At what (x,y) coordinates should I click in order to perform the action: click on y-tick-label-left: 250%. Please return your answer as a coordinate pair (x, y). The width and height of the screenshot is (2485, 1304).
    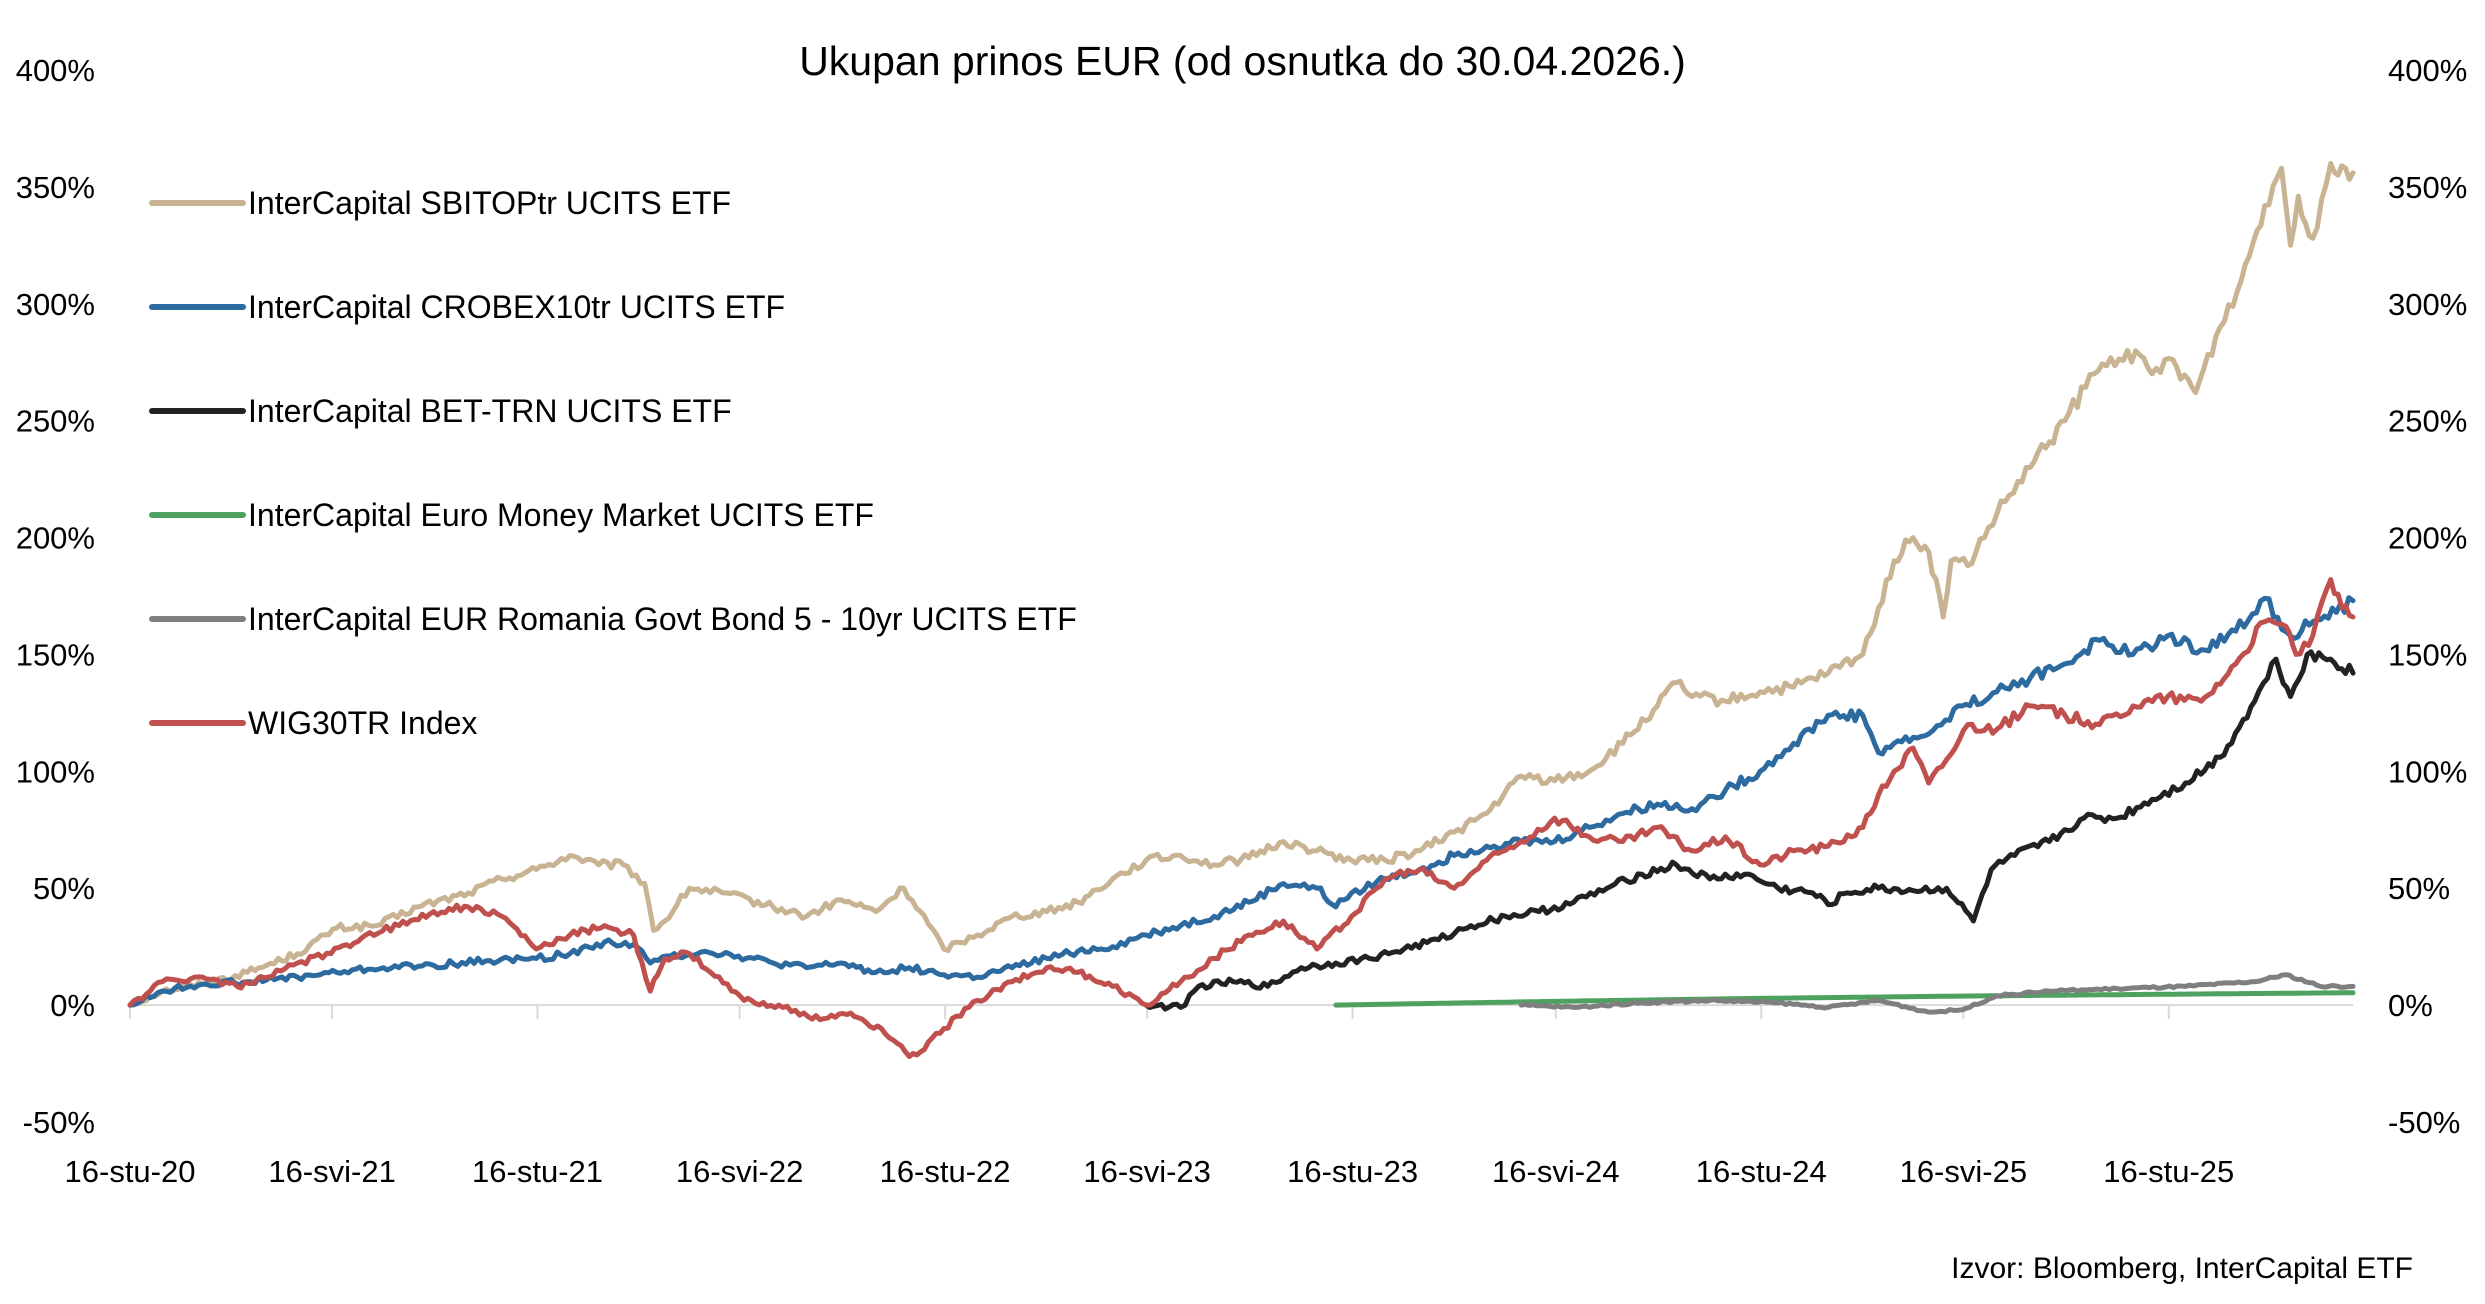
    Looking at the image, I should click on (55, 421).